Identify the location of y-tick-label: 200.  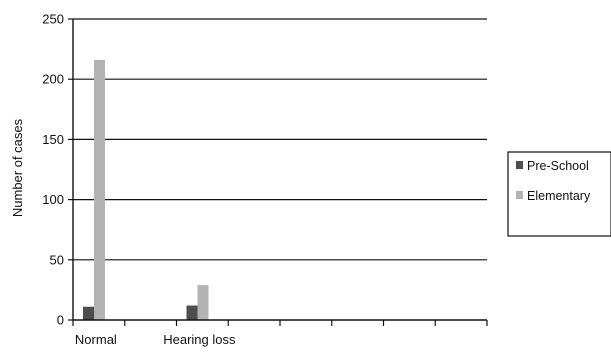
(53, 79).